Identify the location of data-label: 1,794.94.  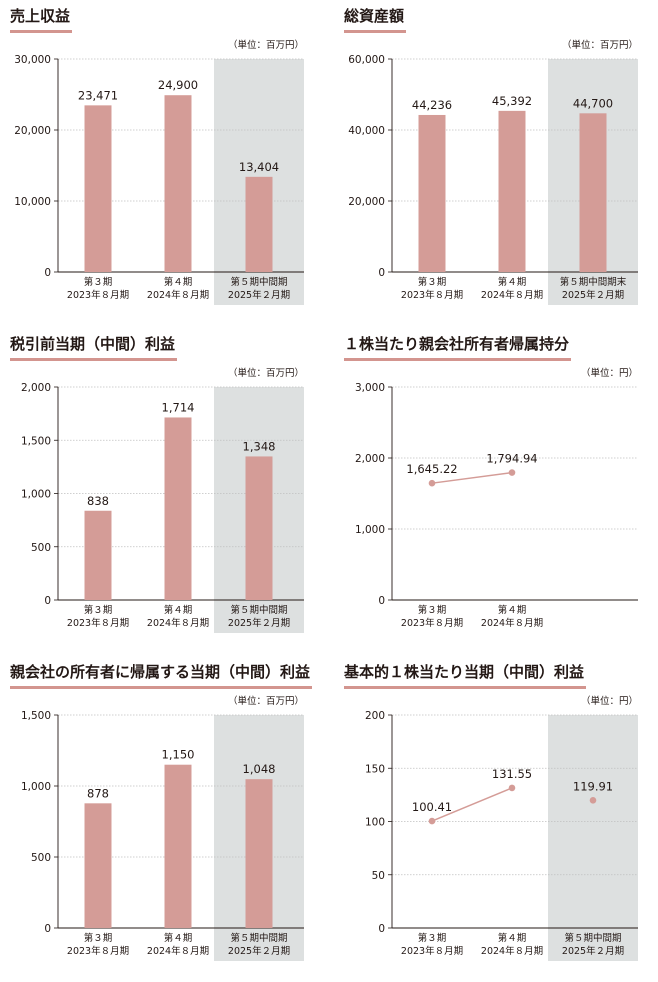
(511, 459).